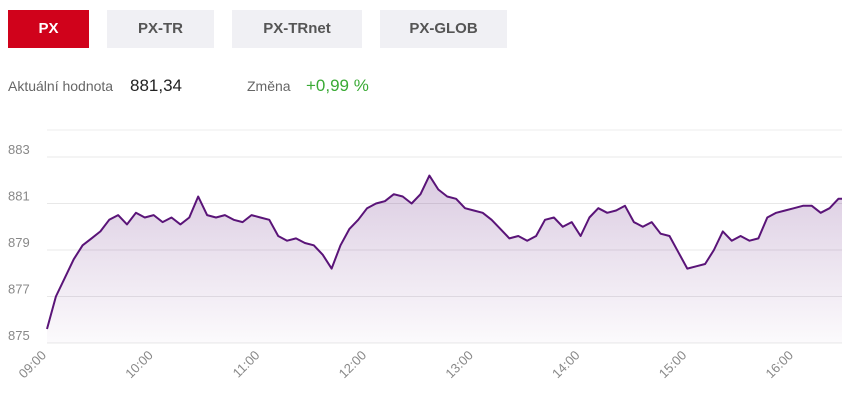  I want to click on tab: PX-TR, so click(160, 29).